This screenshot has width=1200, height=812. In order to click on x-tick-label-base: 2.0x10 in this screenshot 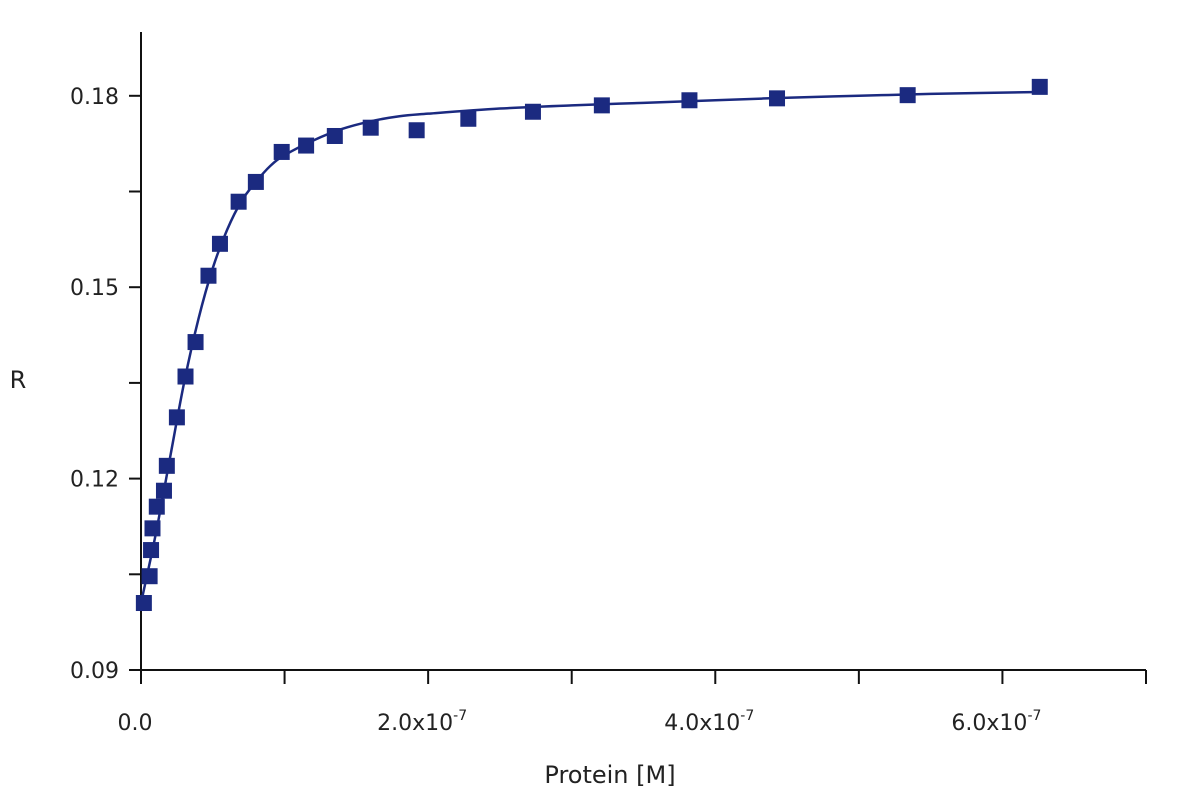, I will do `click(415, 723)`.